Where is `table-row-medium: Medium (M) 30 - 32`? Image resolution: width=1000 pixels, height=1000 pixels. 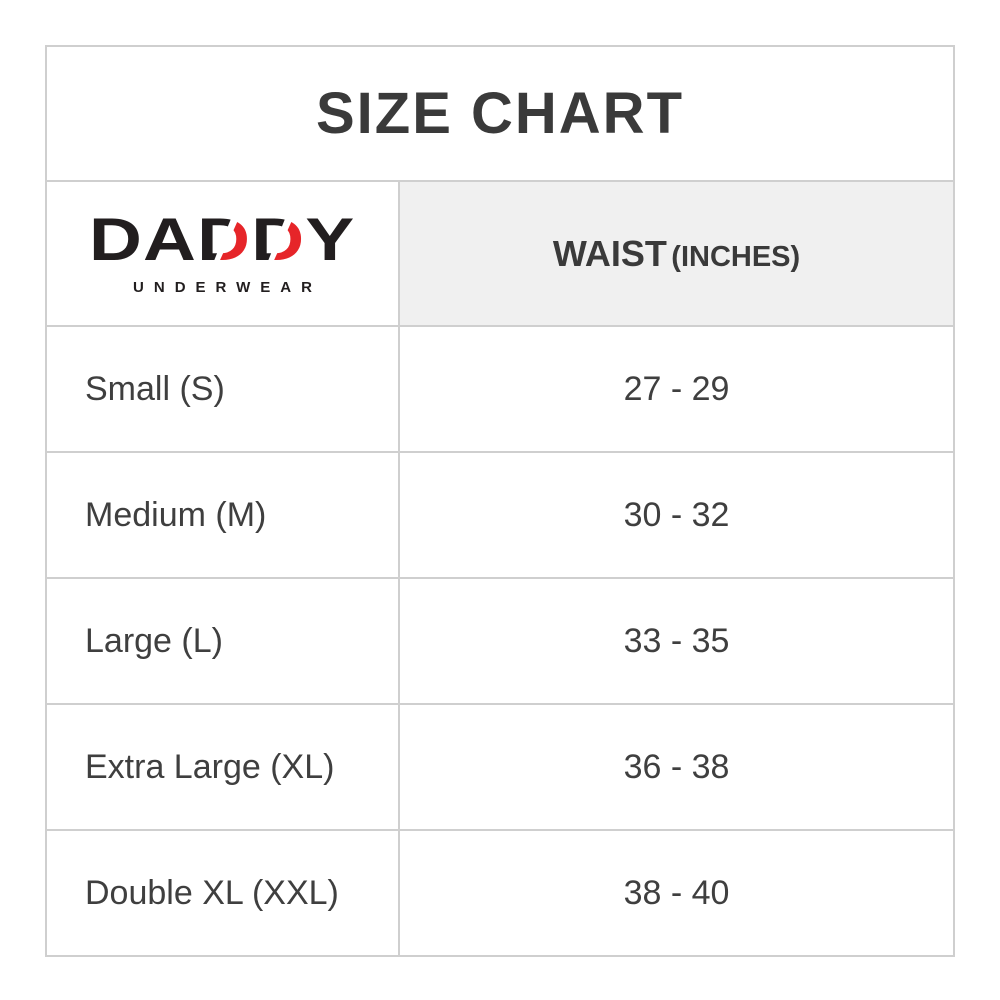
table-row-medium: Medium (M) 30 - 32 is located at coordinates (500, 515).